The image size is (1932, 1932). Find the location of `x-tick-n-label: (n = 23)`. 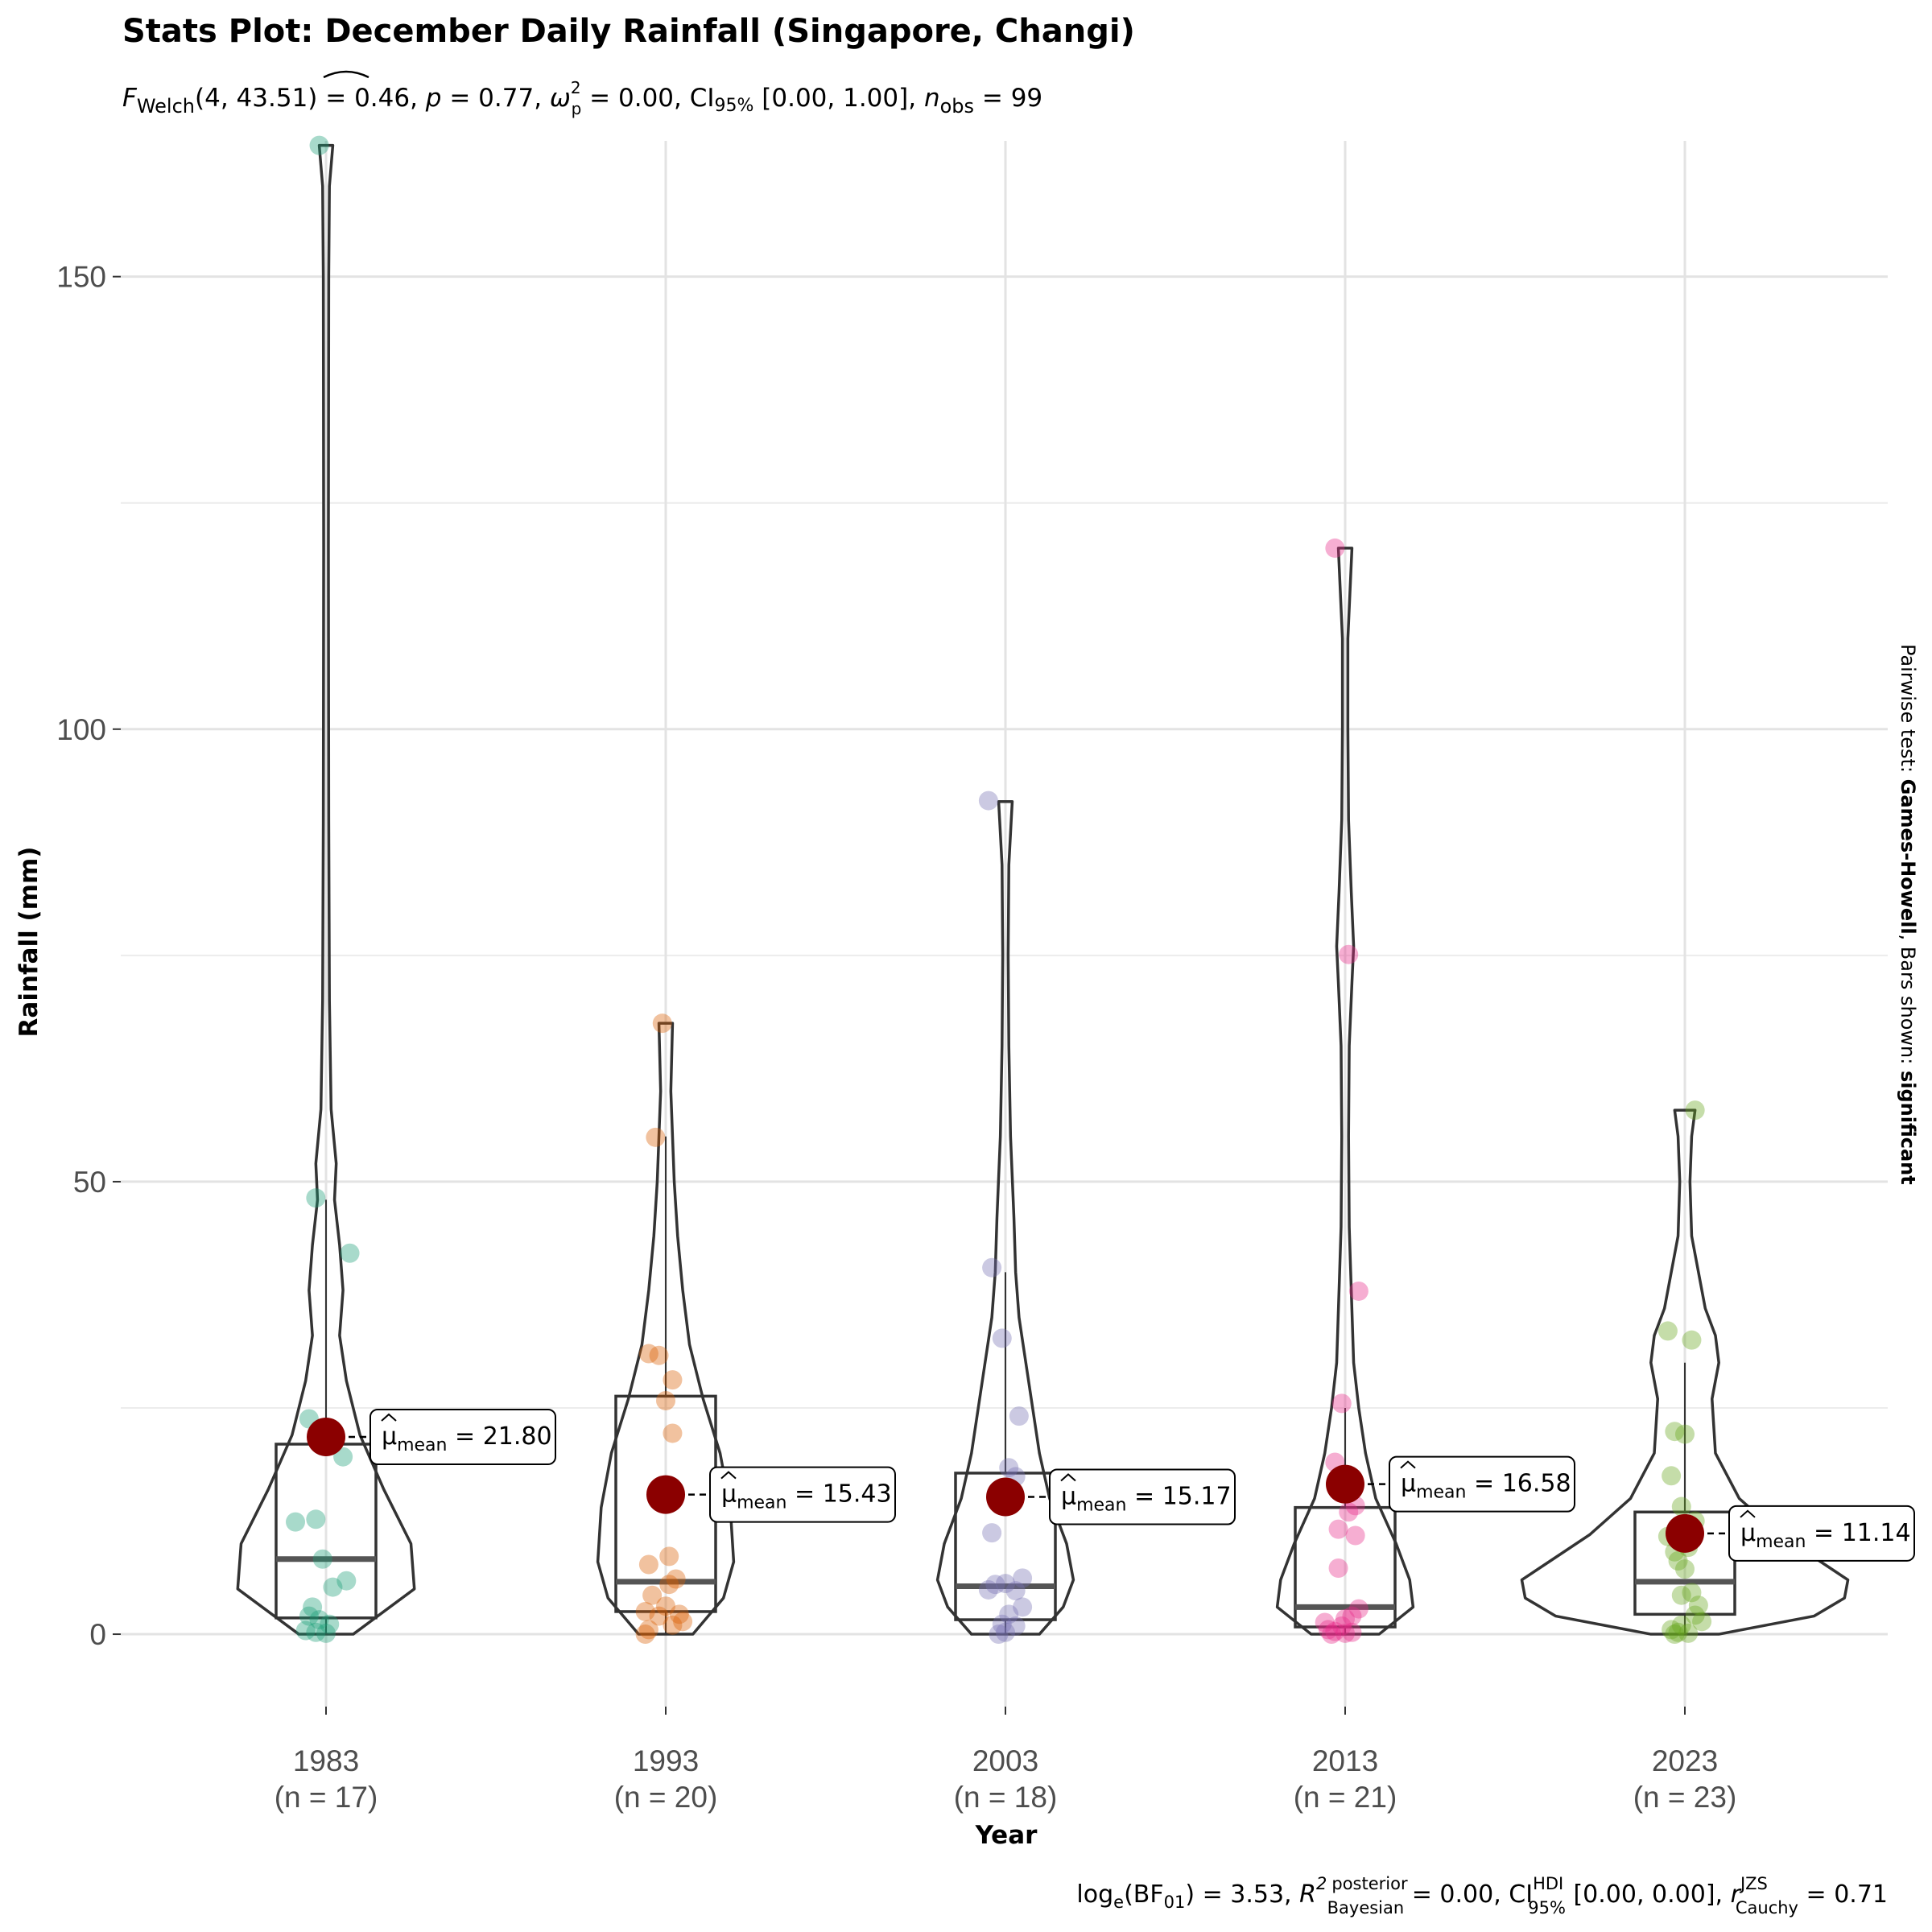

x-tick-n-label: (n = 23) is located at coordinates (1685, 1797).